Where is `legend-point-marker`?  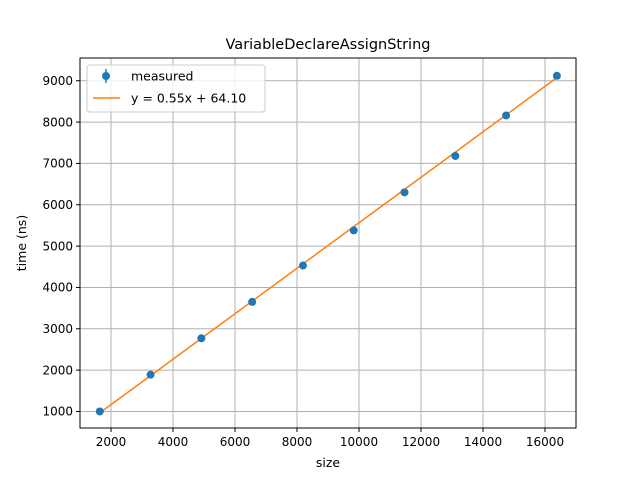 legend-point-marker is located at coordinates (106, 76).